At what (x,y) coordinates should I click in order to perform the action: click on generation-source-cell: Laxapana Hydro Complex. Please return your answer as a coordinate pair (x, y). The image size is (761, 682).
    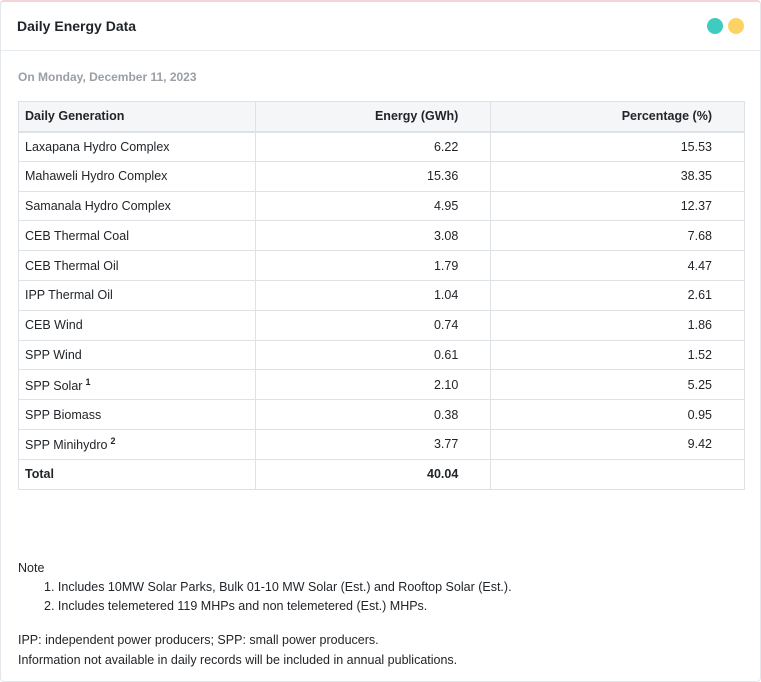
    Looking at the image, I should click on (137, 146).